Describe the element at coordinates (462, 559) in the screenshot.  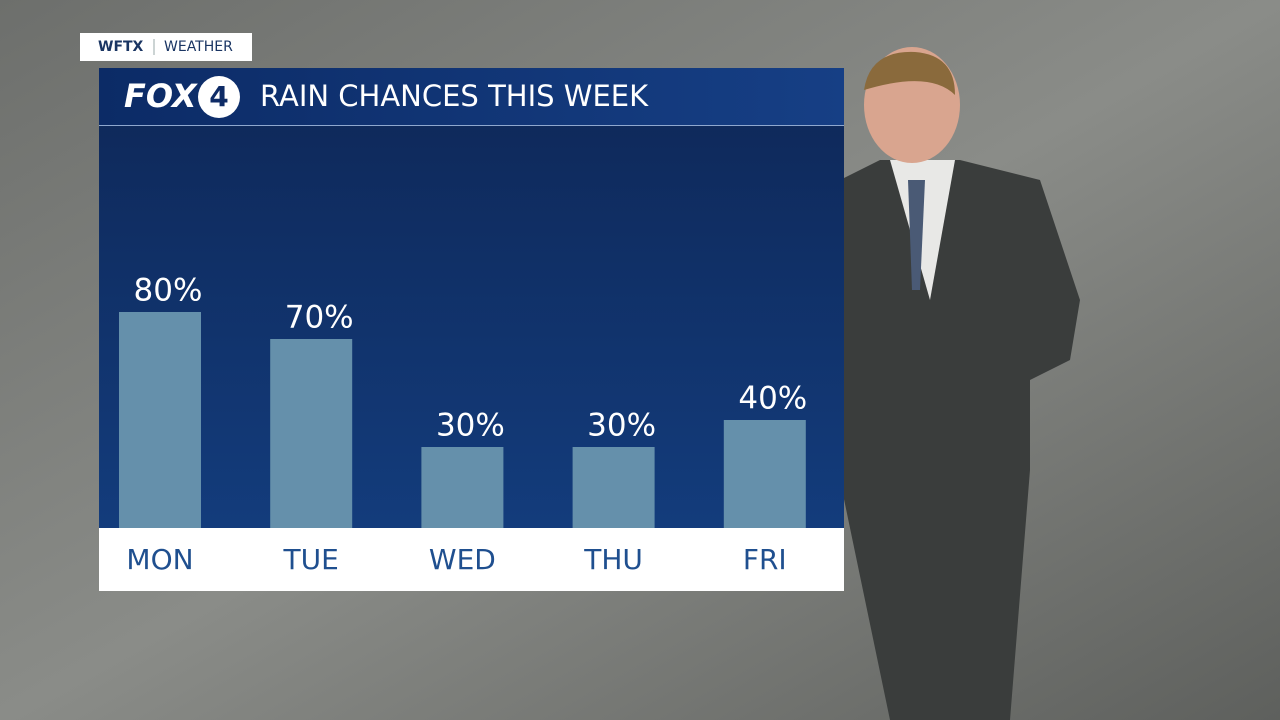
I see `x-tick-label: WED` at that location.